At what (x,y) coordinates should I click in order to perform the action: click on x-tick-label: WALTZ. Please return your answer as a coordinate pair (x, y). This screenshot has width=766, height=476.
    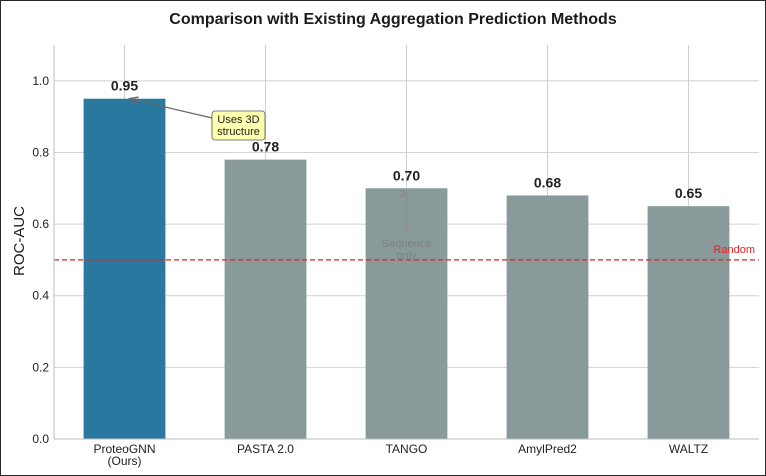
    Looking at the image, I should click on (688, 449).